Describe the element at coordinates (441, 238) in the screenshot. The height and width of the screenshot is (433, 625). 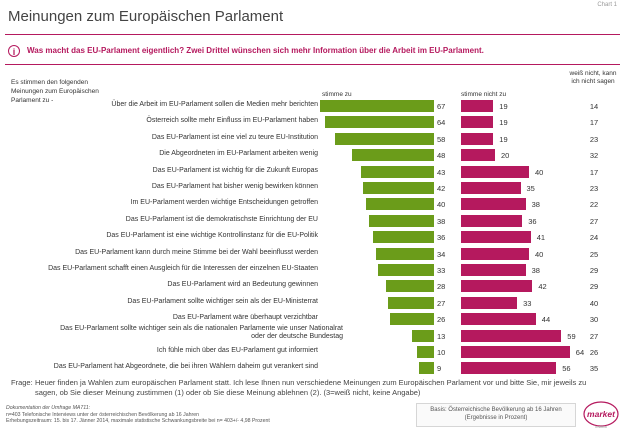
I see `value-agree: 36` at that location.